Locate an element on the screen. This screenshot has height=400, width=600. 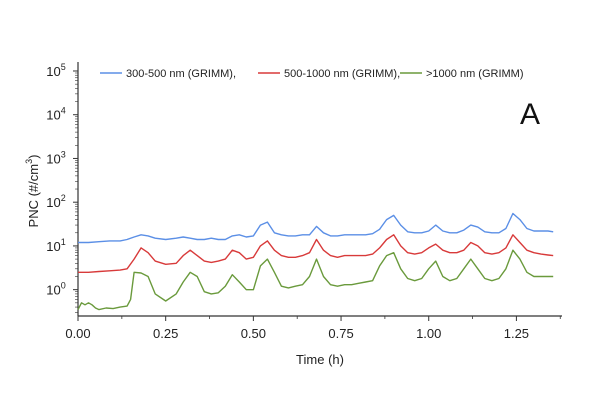
y-tick-label: 10⁴ is located at coordinates (55, 114).